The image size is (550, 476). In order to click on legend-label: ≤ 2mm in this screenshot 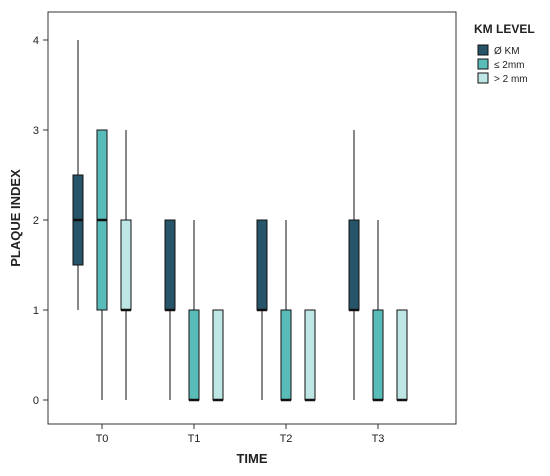, I will do `click(509, 65)`.